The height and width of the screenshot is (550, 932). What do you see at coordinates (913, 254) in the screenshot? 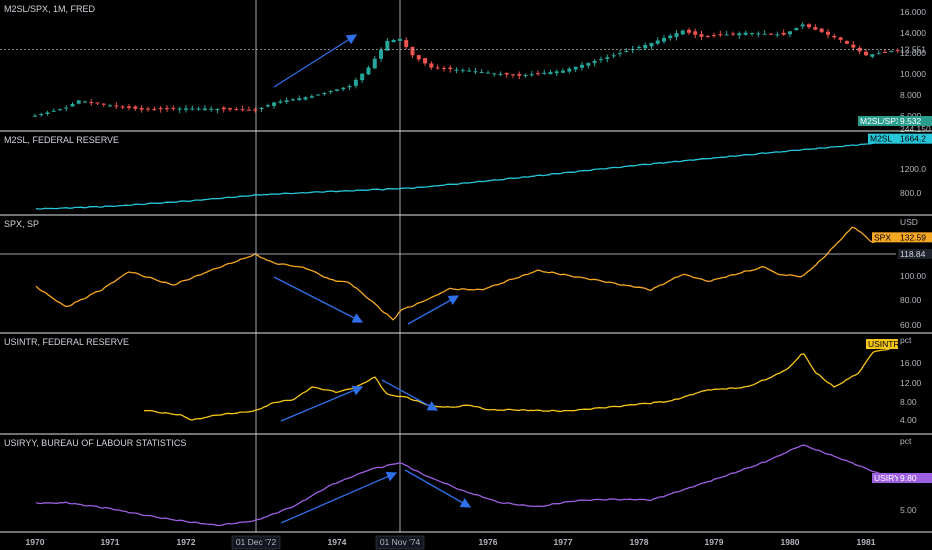
I see `crosshair-value-label: 118.84` at bounding box center [913, 254].